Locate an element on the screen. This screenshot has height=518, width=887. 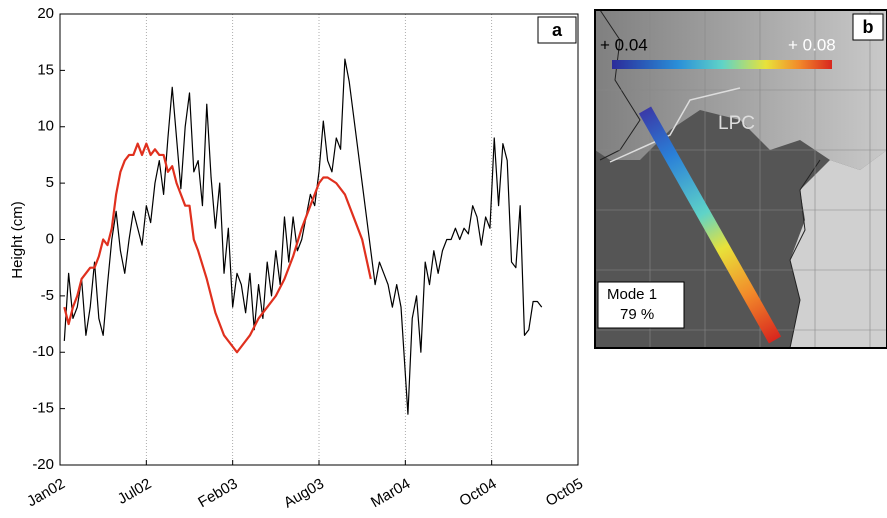
y-tick-label: -5 is located at coordinates (47, 295).